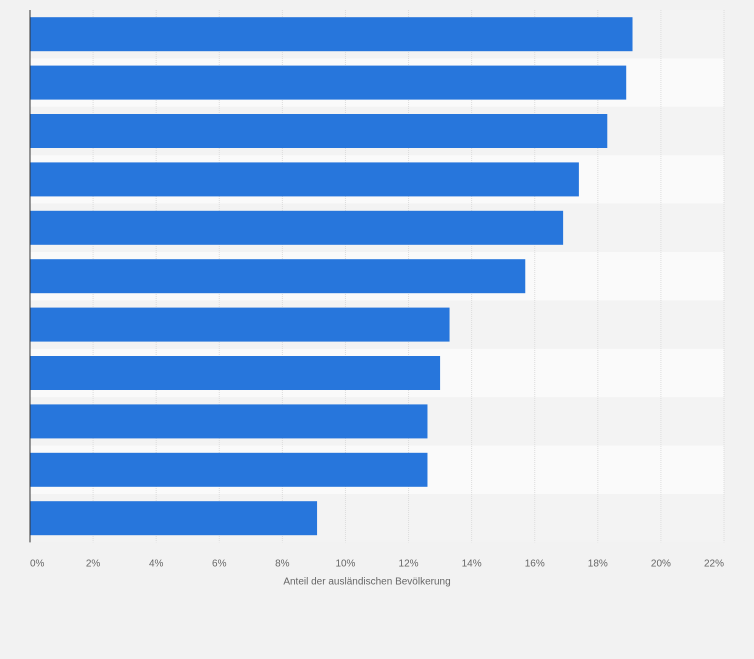 The image size is (754, 659). Describe the element at coordinates (472, 563) in the screenshot. I see `x-tick-label: 14%` at that location.